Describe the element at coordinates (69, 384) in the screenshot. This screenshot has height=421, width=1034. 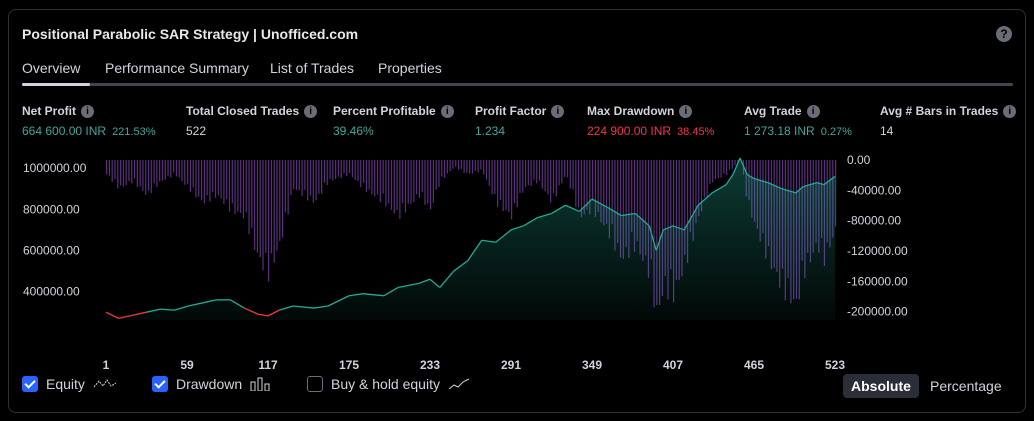
I see `legend-equity: Equity` at that location.